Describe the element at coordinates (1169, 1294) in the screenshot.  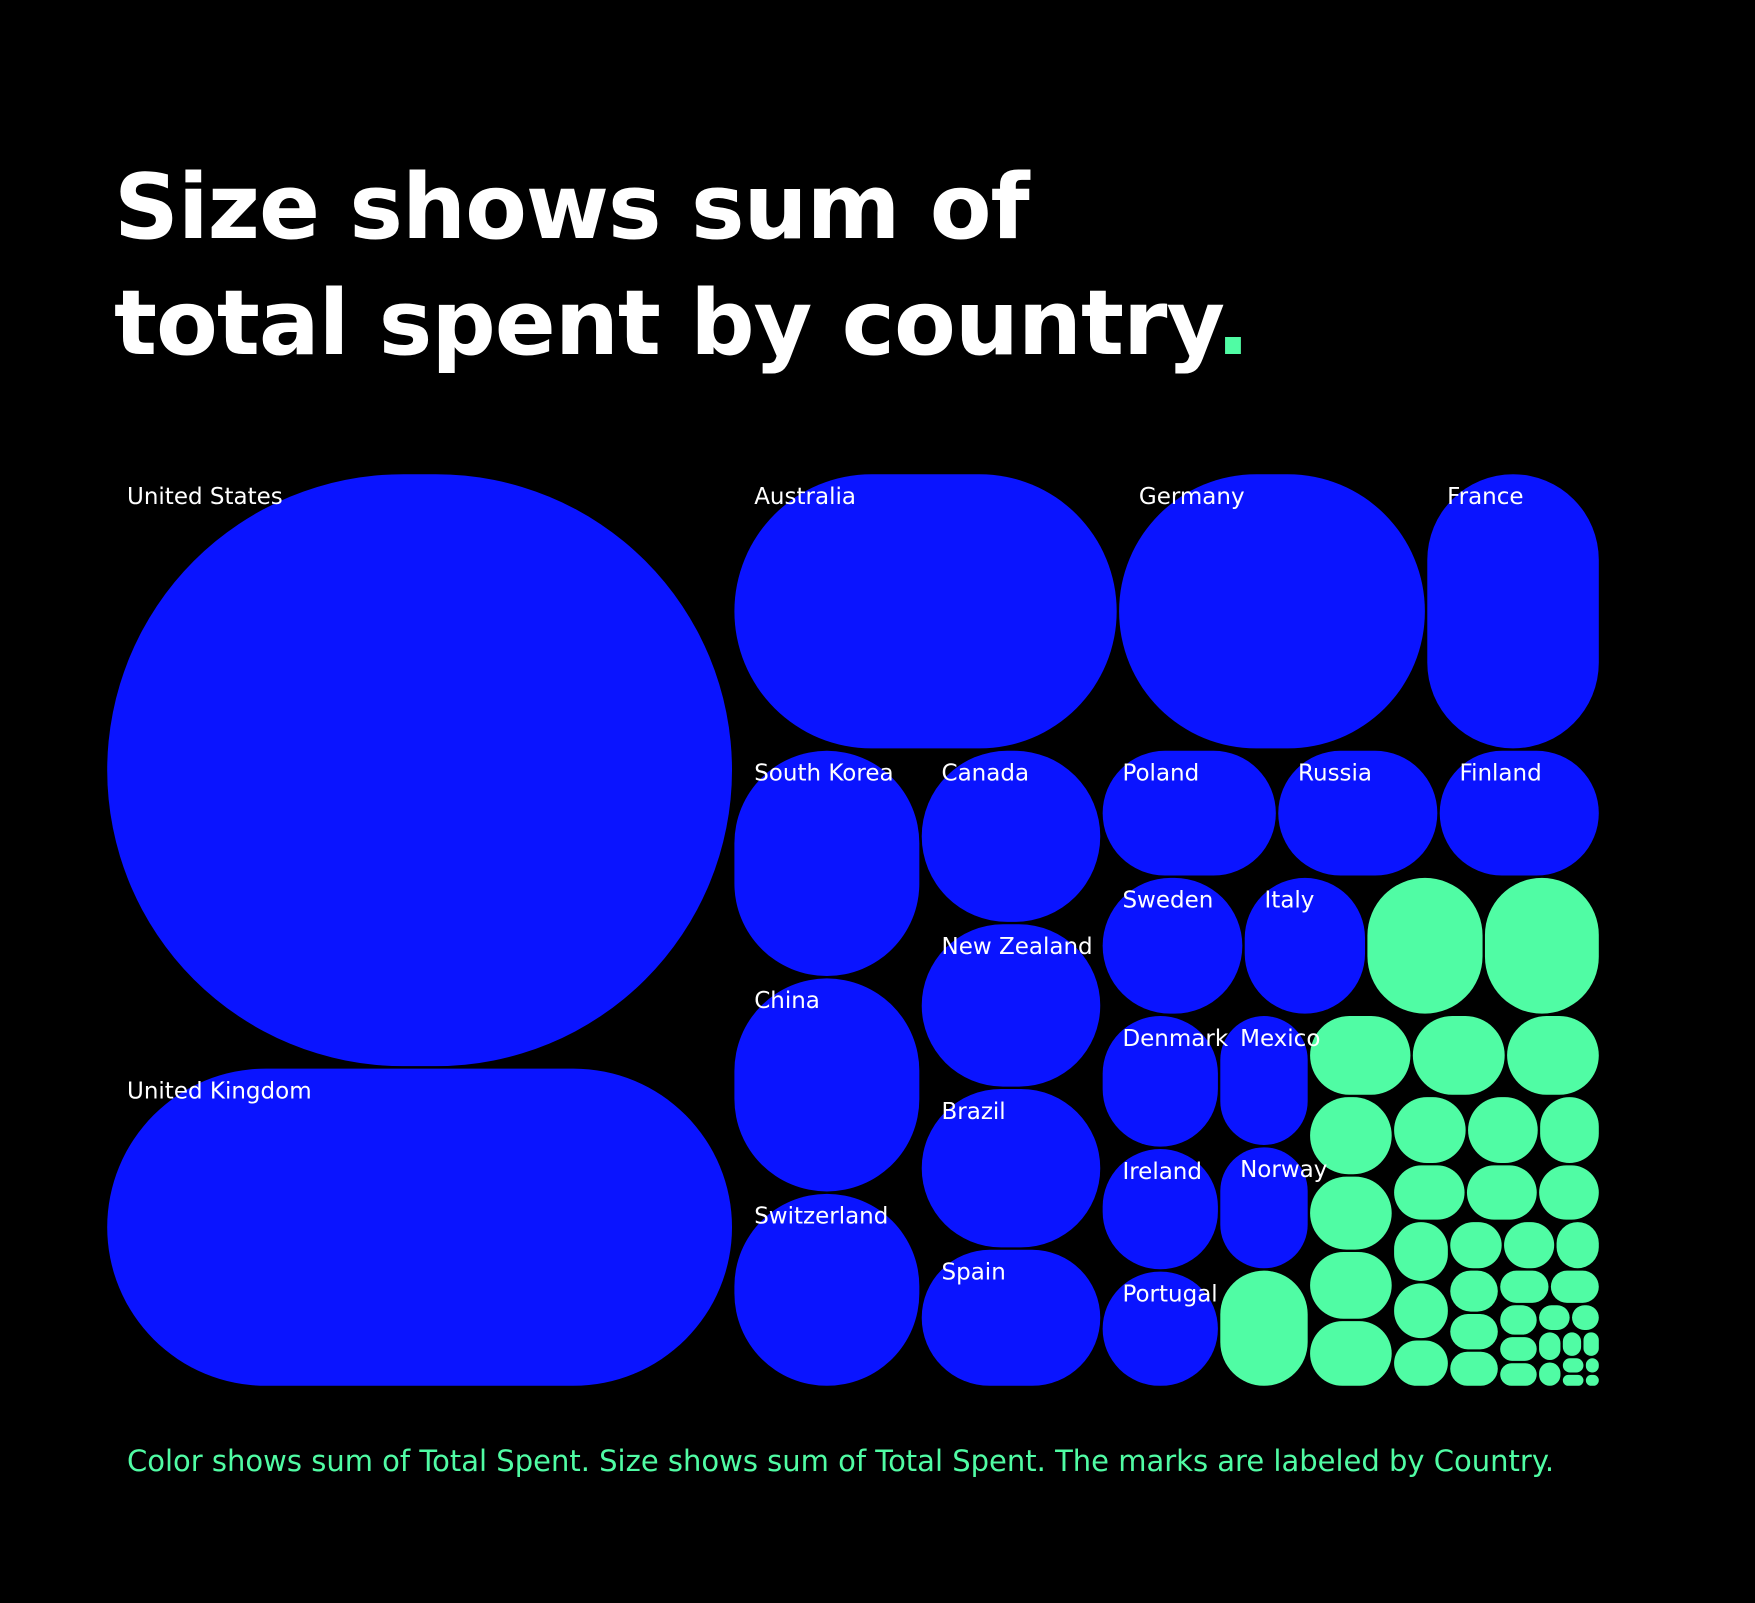
I see `tile-label: Portugal` at that location.